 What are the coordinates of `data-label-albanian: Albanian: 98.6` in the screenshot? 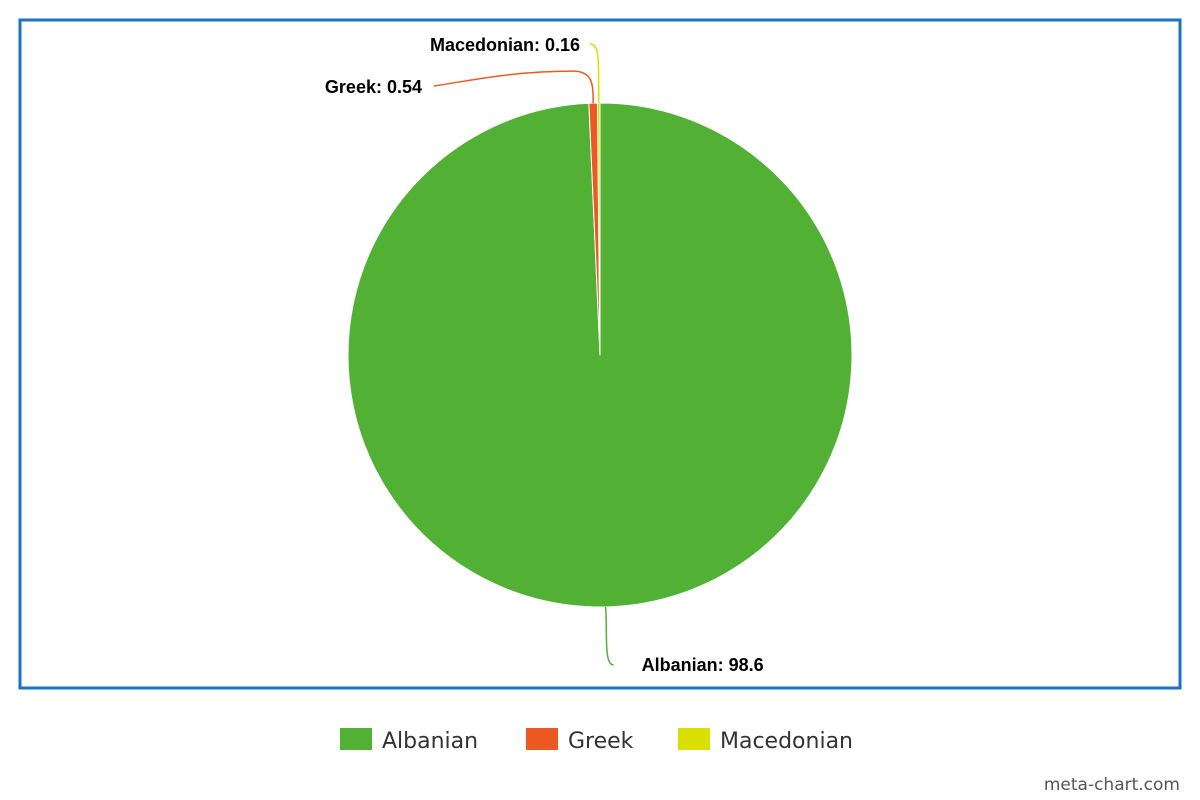 It's located at (703, 665).